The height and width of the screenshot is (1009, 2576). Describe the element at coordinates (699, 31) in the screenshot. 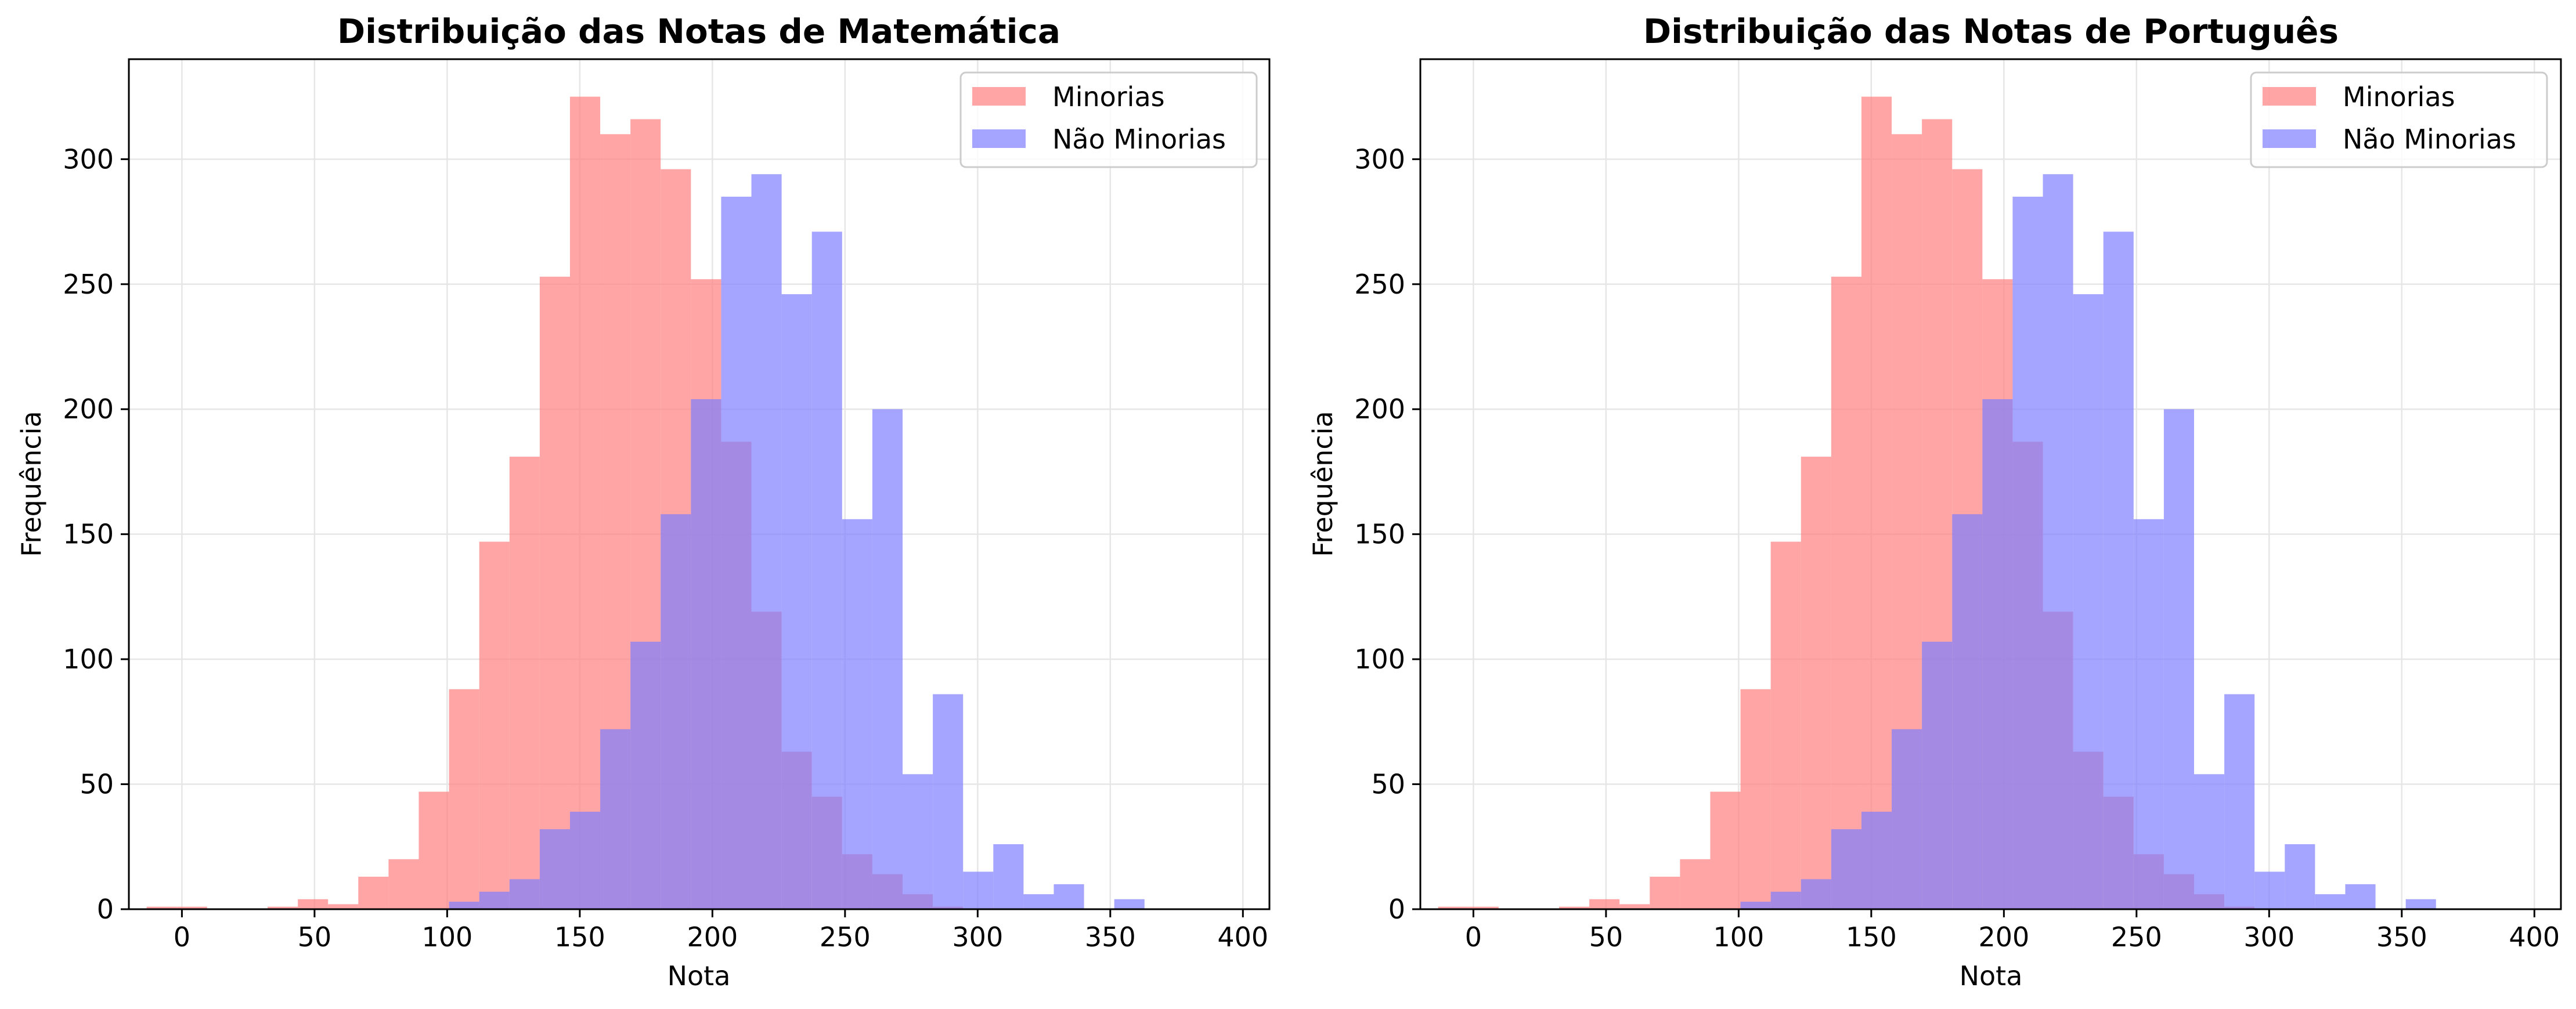

I see `chart-title: Distribuição das Notas de Matemática` at that location.